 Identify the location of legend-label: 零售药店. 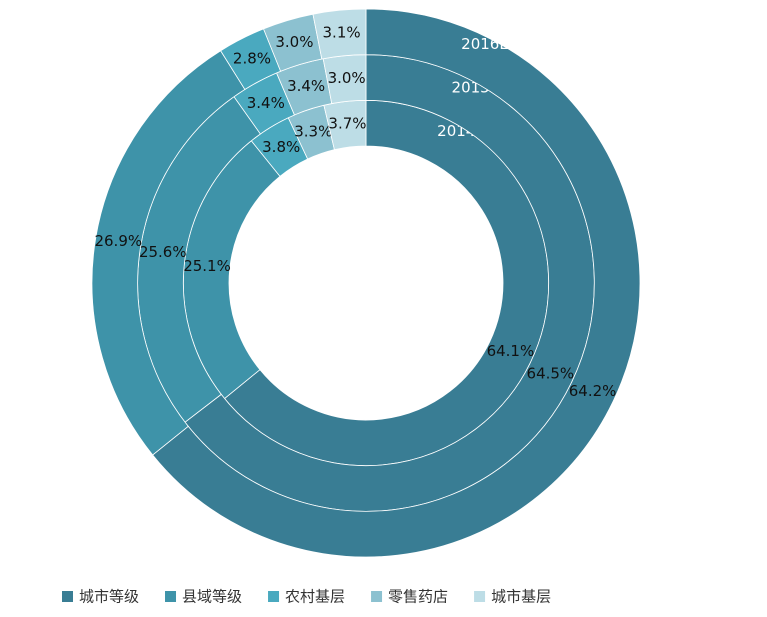
(418, 597).